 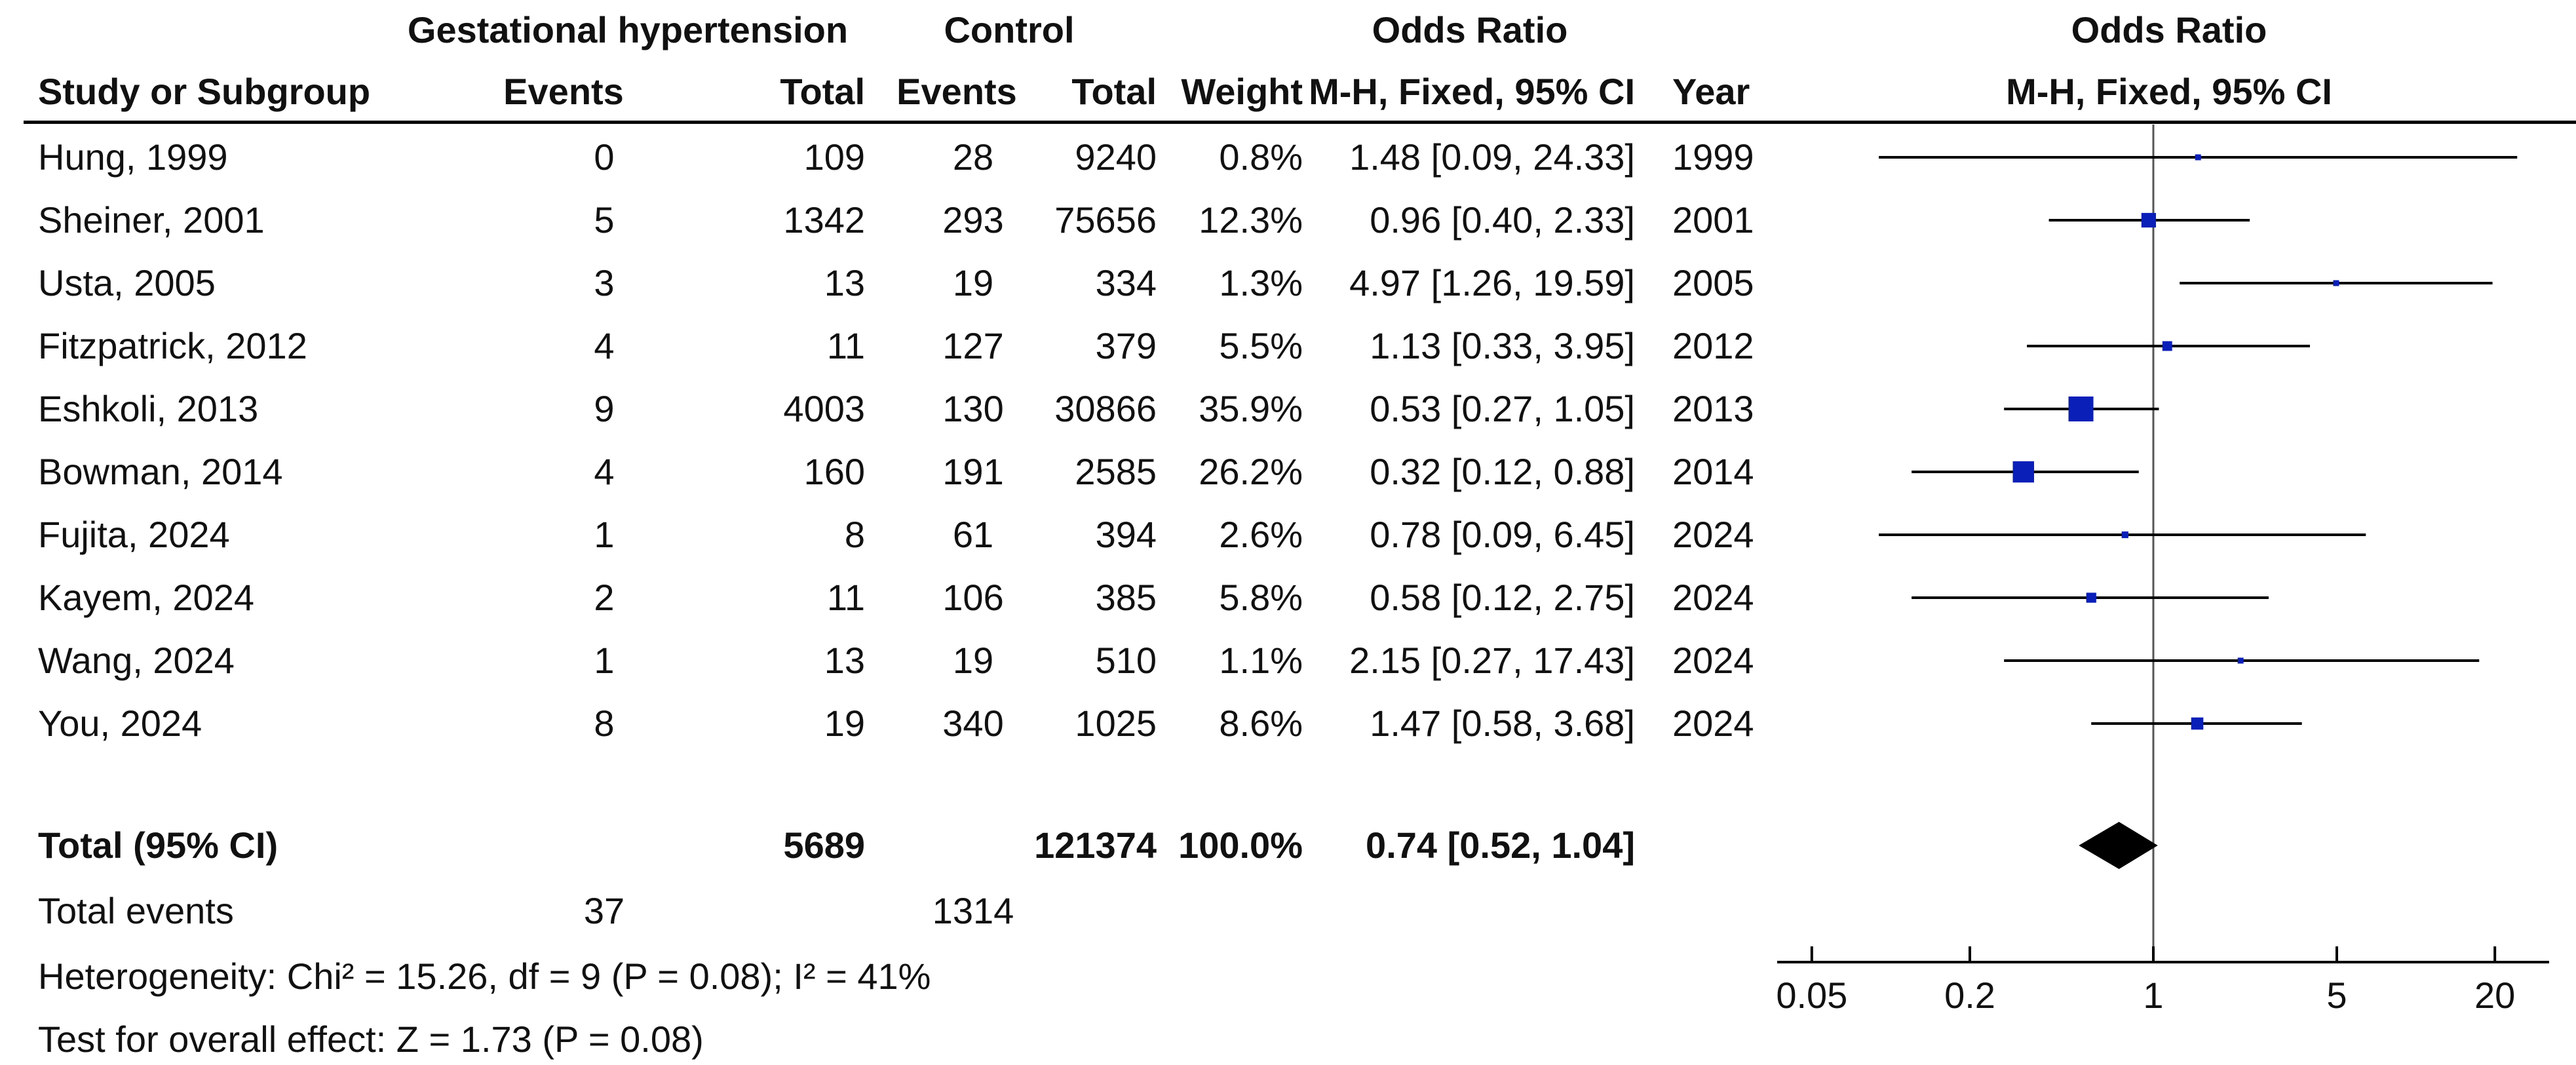 I want to click on study-year: 2013, so click(x=1713, y=408).